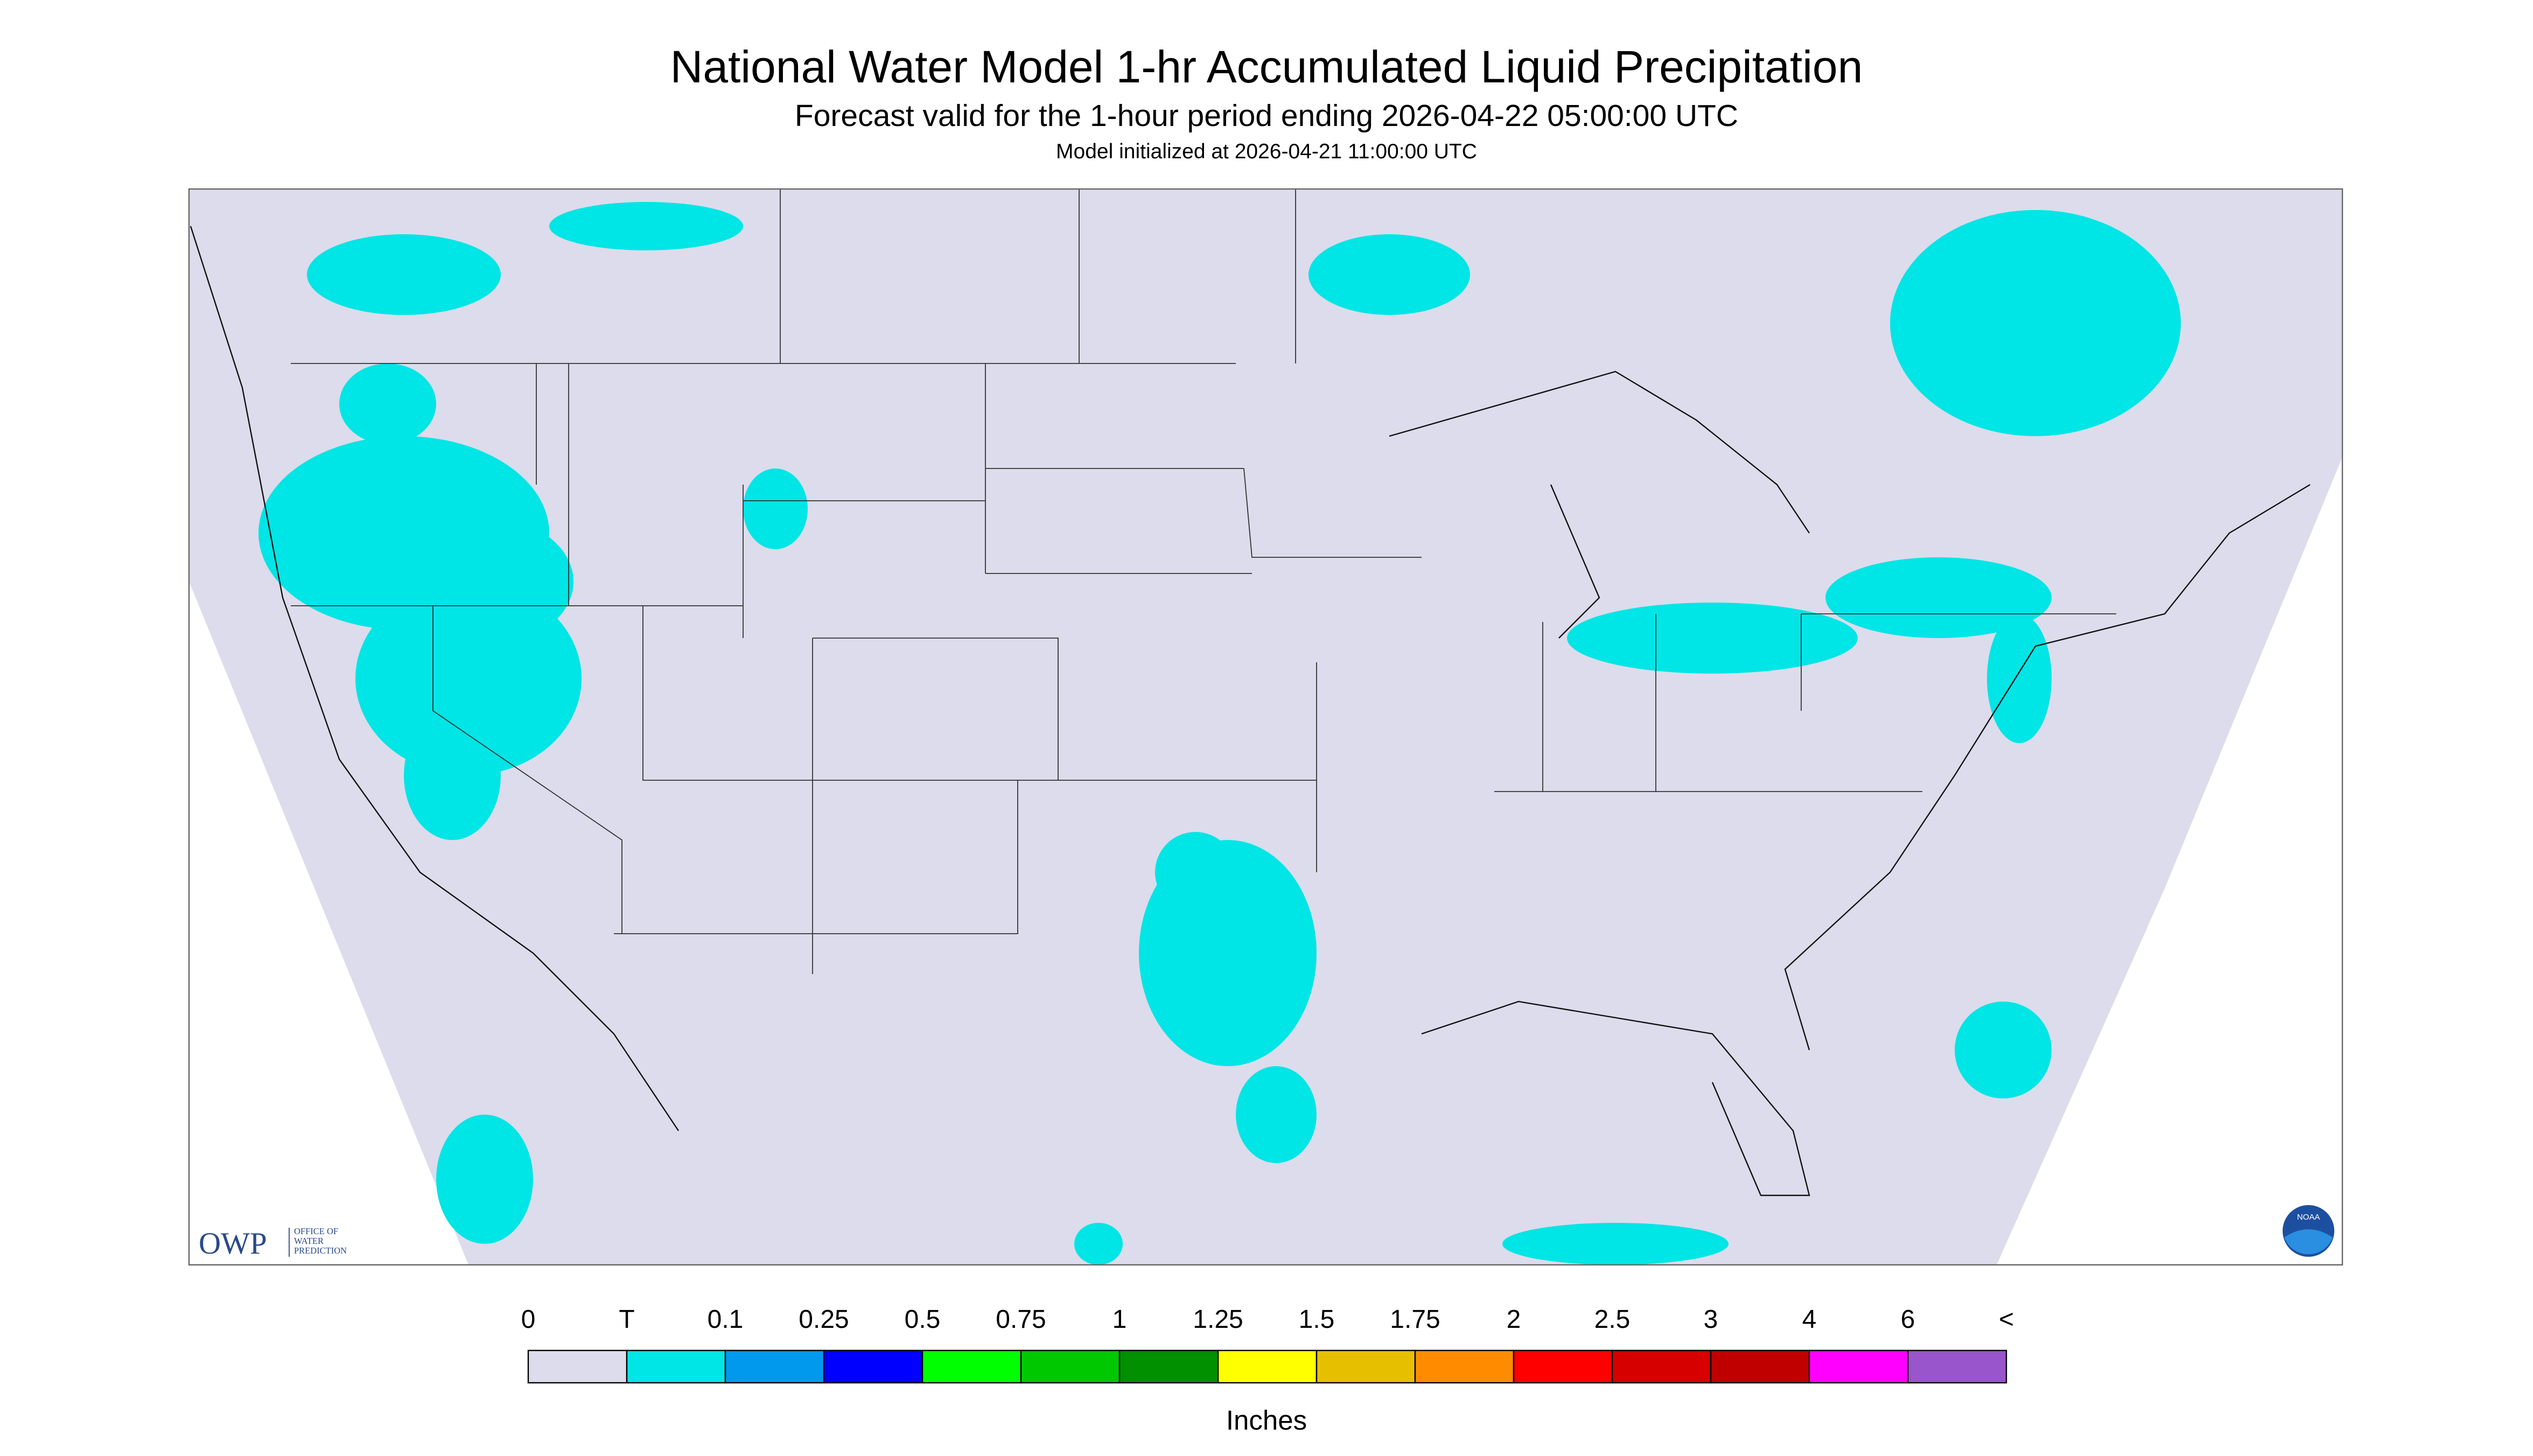 The image size is (2533, 1456). Describe the element at coordinates (309, 1241) in the screenshot. I see `owp-name: WATER` at that location.